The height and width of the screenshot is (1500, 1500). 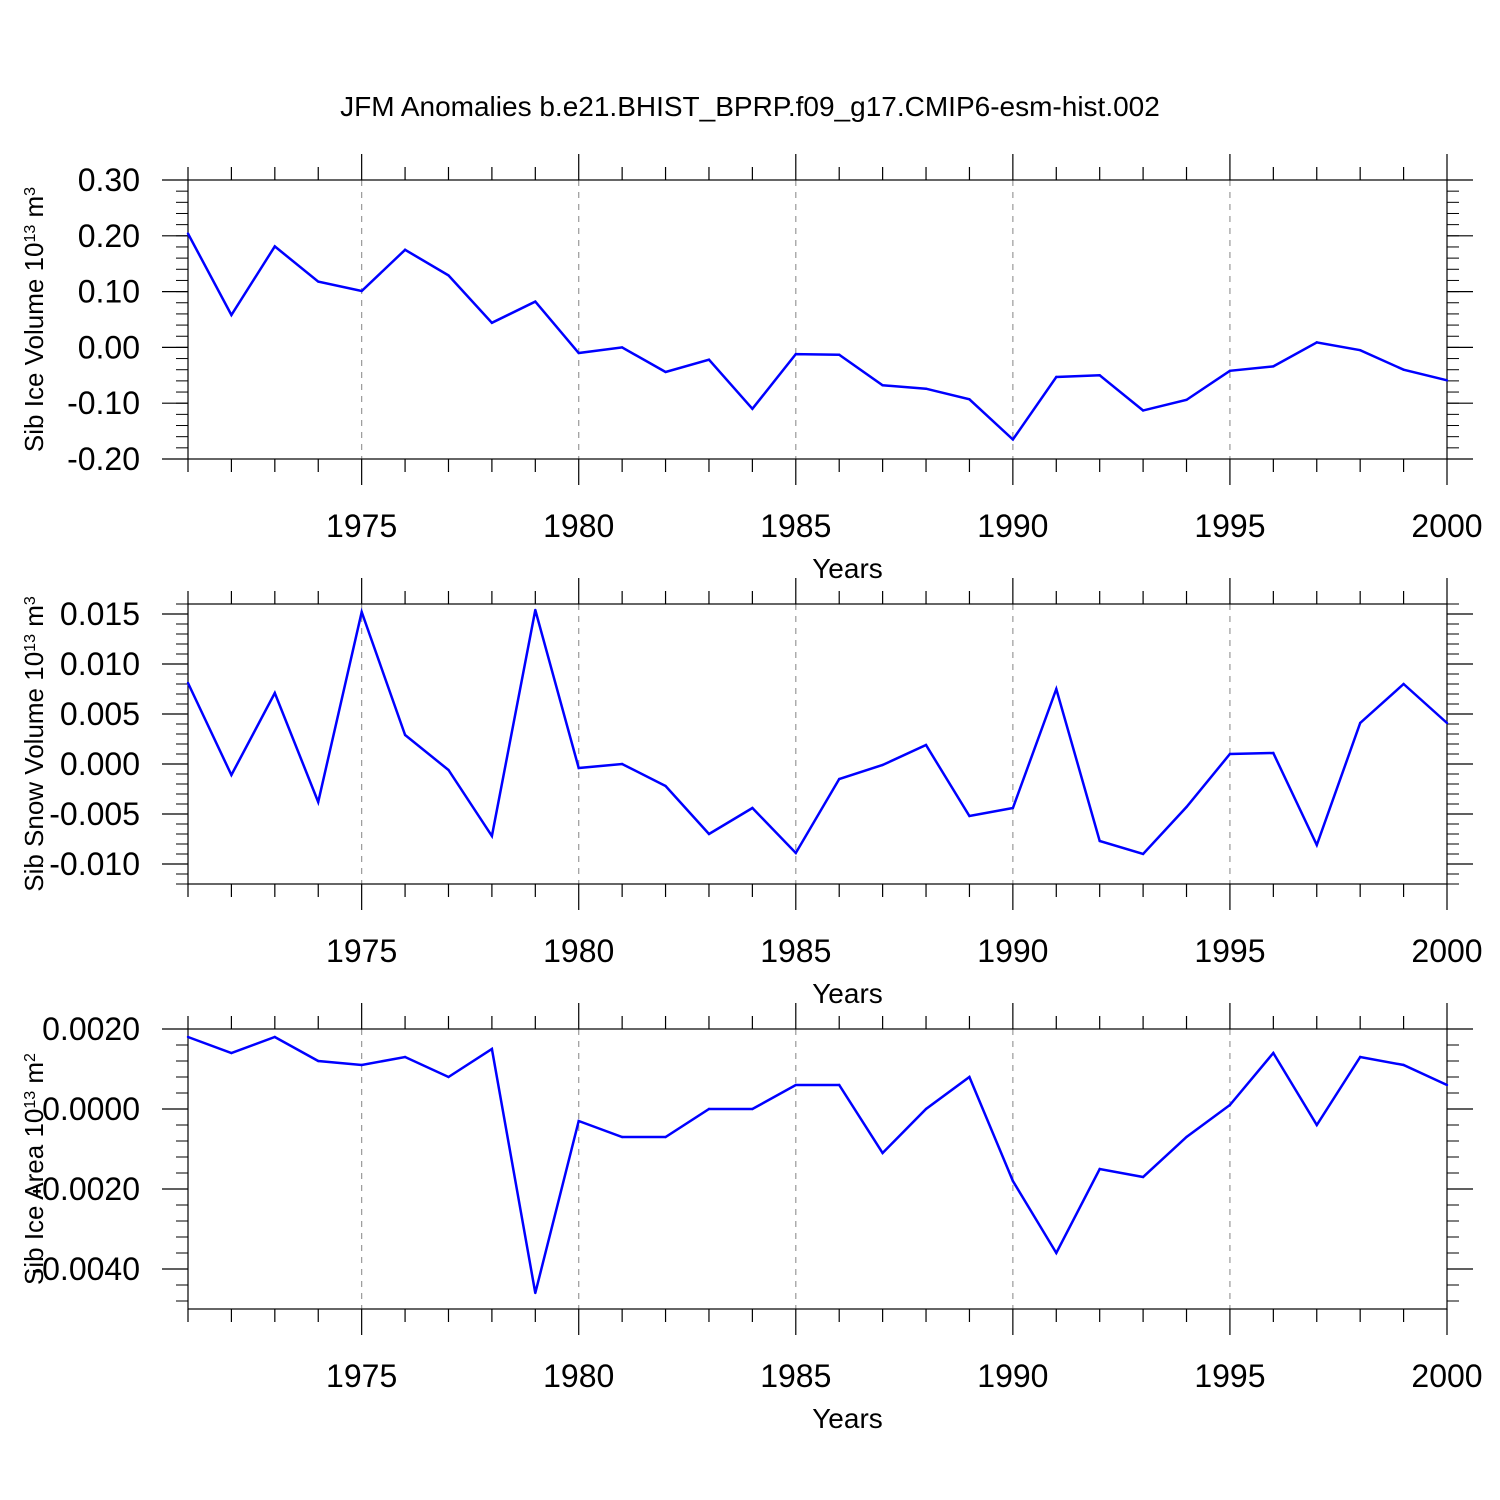 What do you see at coordinates (100, 664) in the screenshot?
I see `y-tick-label: 0.010` at bounding box center [100, 664].